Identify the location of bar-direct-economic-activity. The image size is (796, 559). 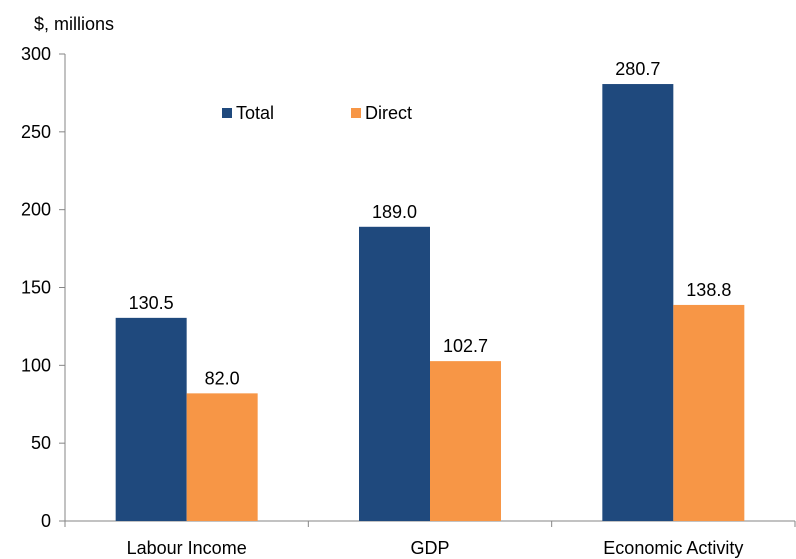
(709, 412).